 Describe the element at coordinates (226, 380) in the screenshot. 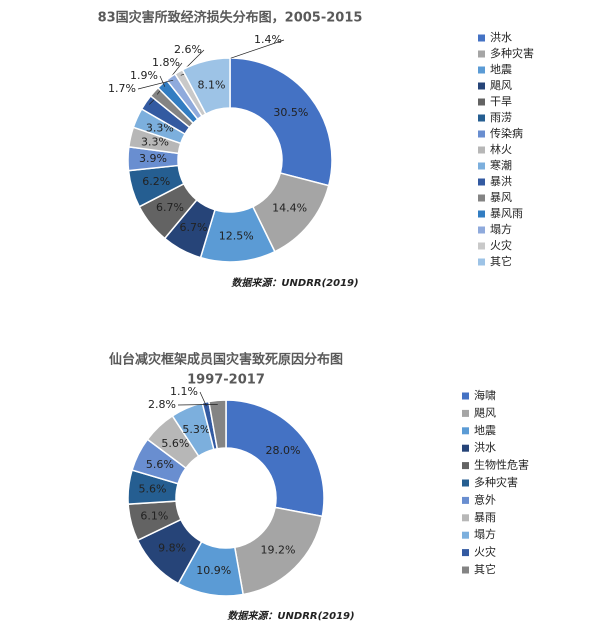

I see `chart-subtitle: 1997-2017` at that location.